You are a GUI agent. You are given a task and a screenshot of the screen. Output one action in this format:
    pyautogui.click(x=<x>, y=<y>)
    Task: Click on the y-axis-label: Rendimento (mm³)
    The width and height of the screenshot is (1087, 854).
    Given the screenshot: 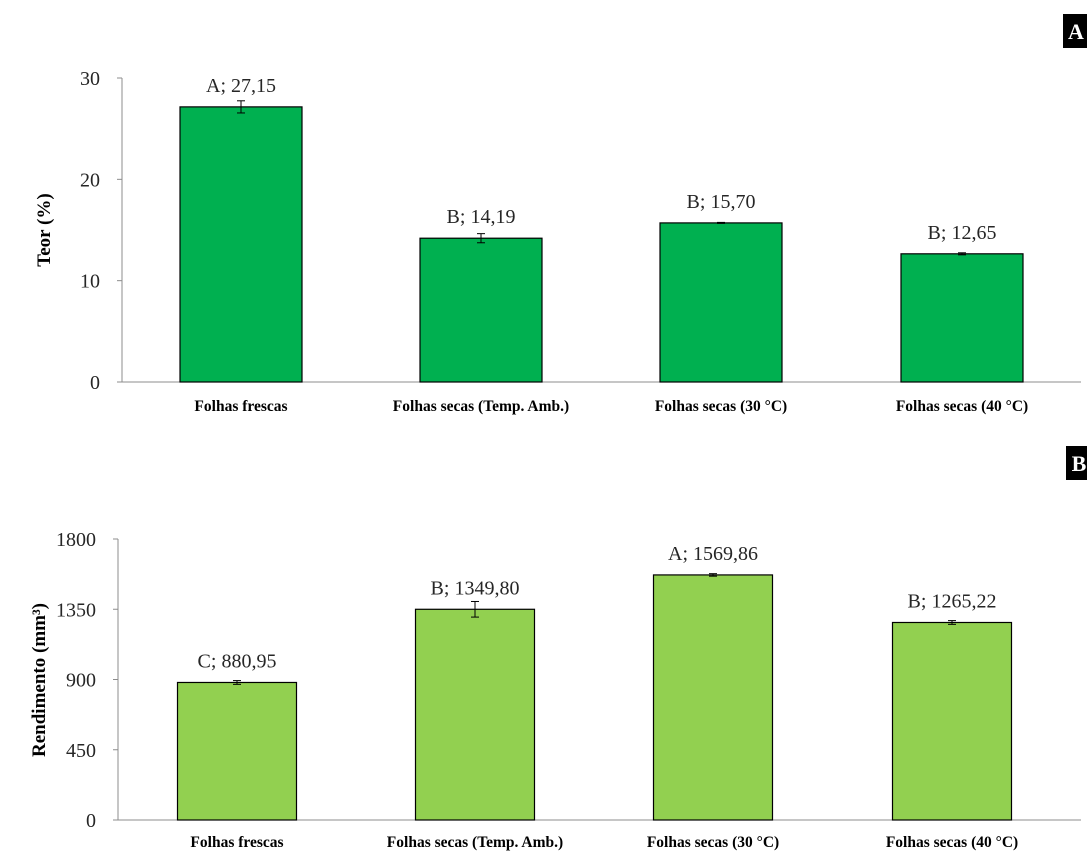 What is the action you would take?
    pyautogui.click(x=39, y=680)
    